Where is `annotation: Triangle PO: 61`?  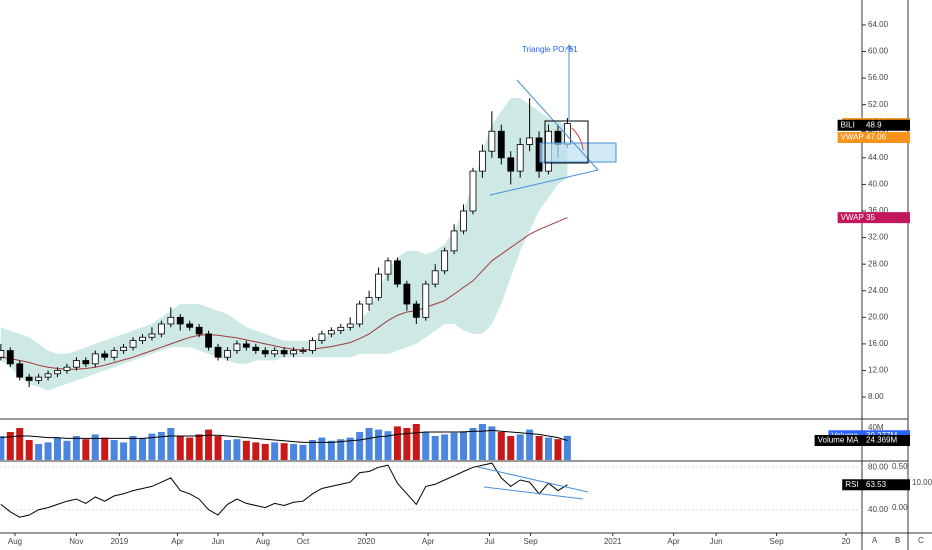
annotation: Triangle PO: 61 is located at coordinates (550, 49).